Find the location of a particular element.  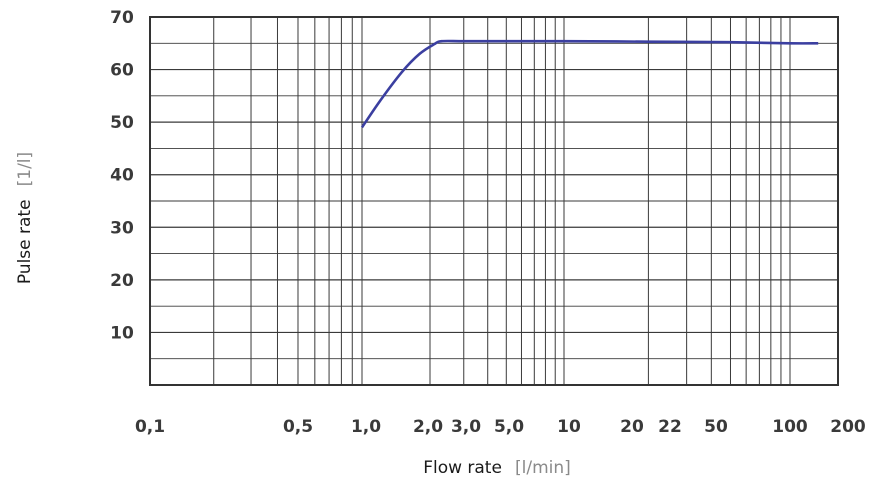

x-tick-label: 100 is located at coordinates (790, 427).